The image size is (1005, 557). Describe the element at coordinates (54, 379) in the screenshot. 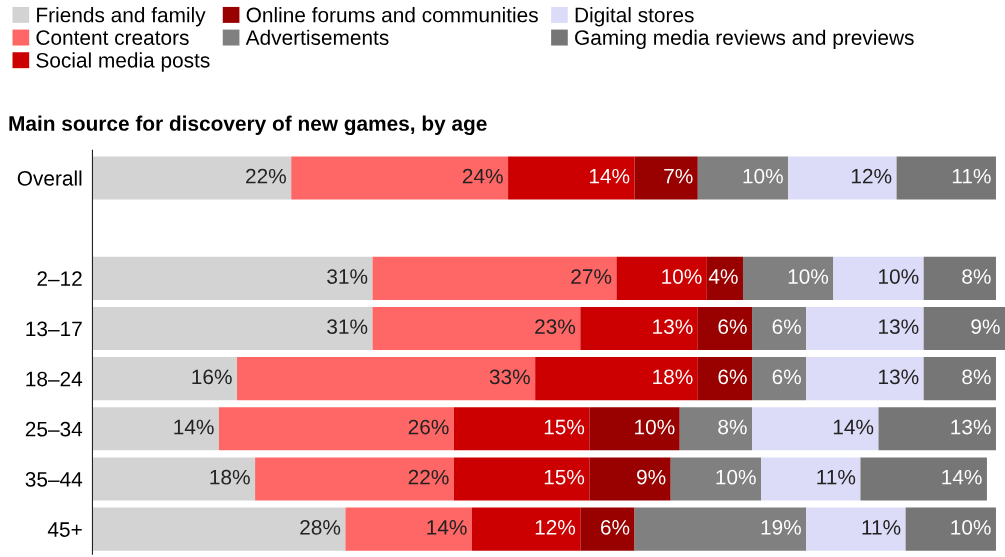

I see `y-tick-label: 18–24` at that location.